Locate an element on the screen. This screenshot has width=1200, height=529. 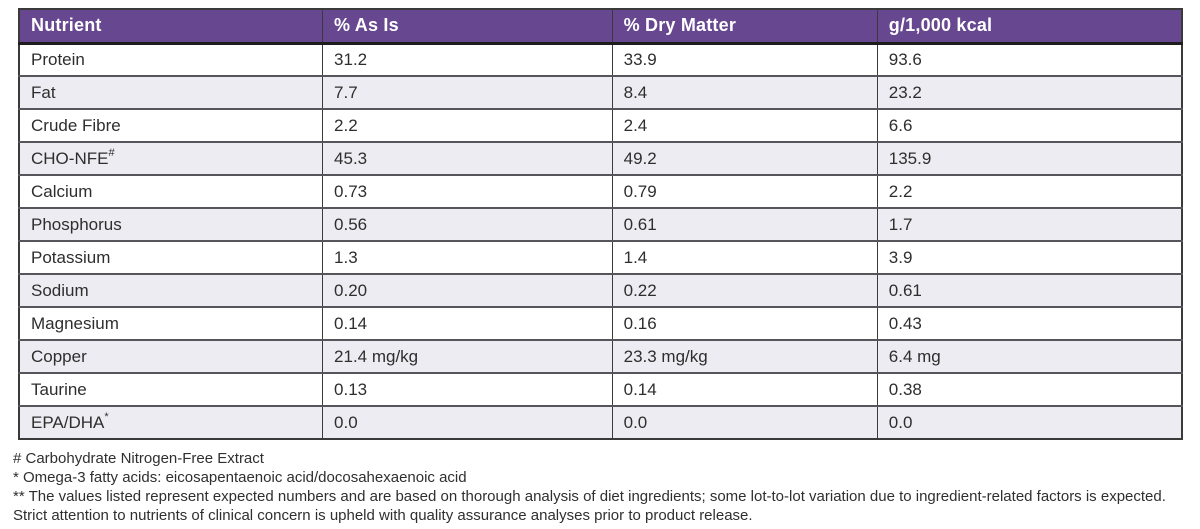
dry-matter-cell: 8.4 is located at coordinates (744, 92).